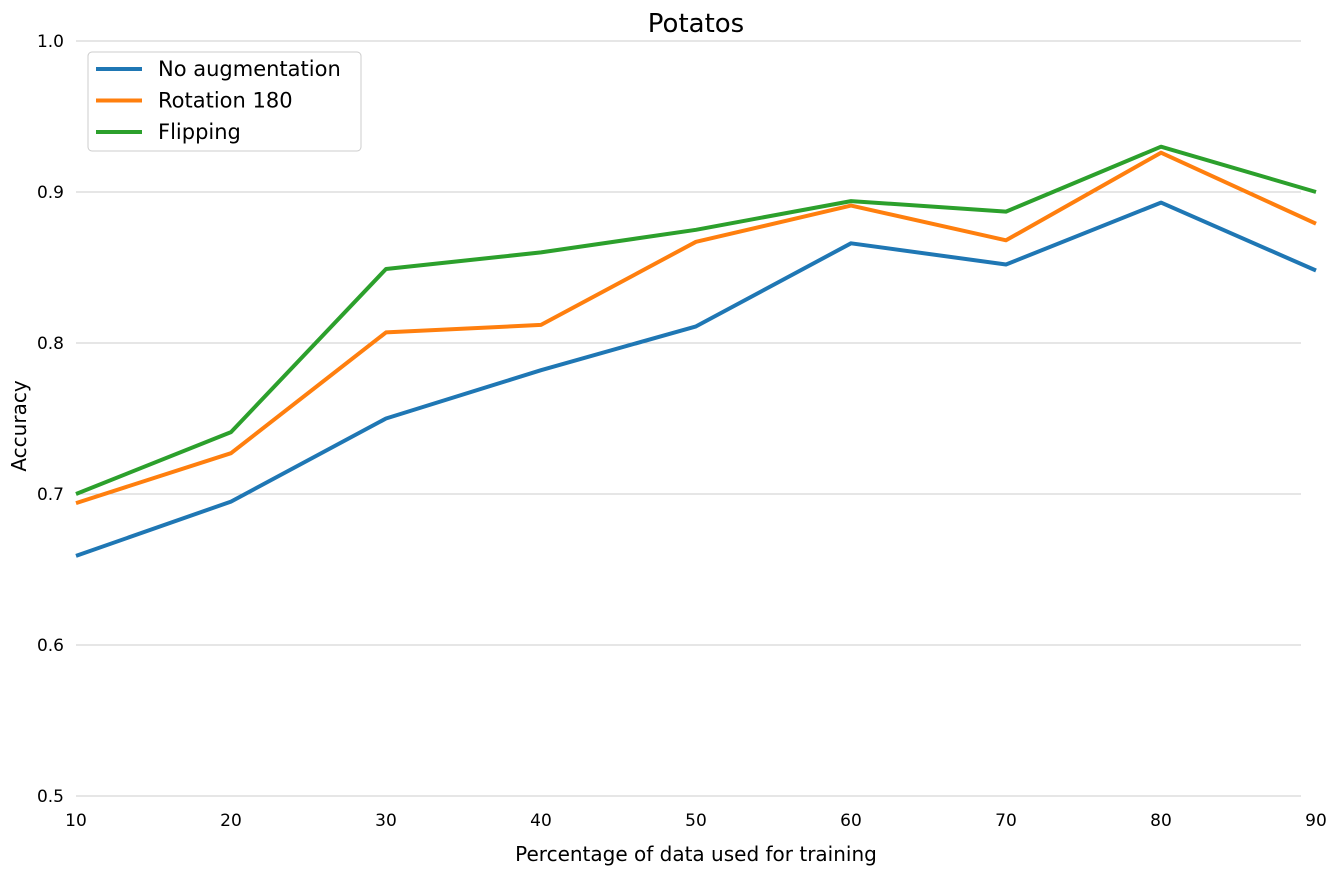 The height and width of the screenshot is (874, 1338). I want to click on x-tick-label: 30, so click(386, 821).